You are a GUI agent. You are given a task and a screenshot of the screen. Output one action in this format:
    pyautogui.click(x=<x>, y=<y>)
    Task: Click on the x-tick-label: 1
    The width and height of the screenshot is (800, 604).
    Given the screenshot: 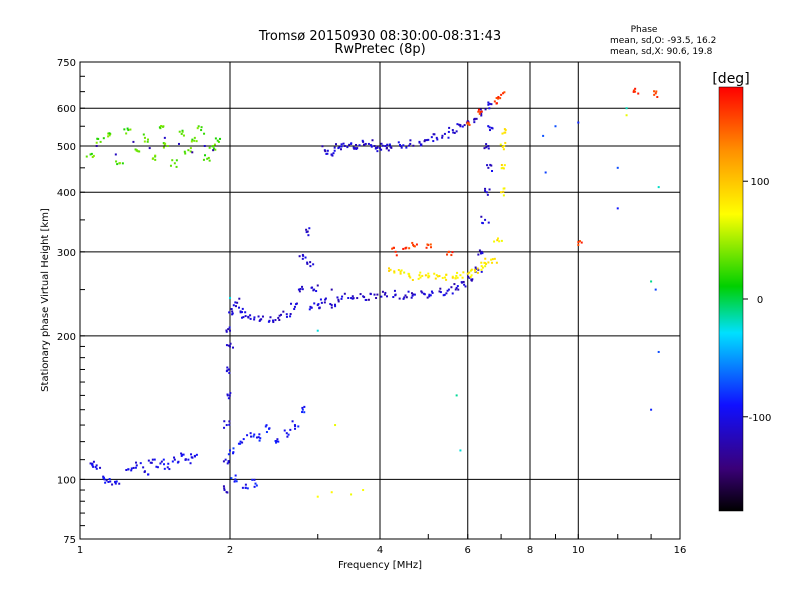 What is the action you would take?
    pyautogui.click(x=80, y=550)
    